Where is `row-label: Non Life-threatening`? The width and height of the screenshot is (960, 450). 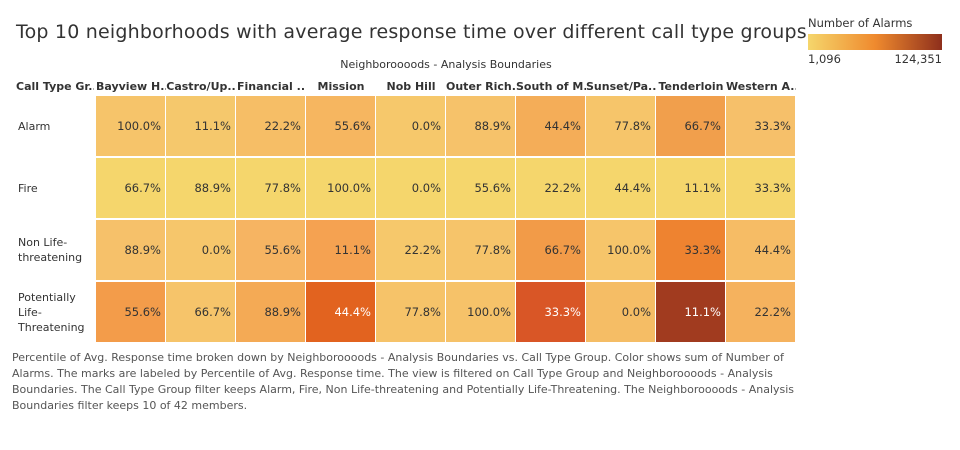
row-label: Non Life-threatening is located at coordinates (56, 250).